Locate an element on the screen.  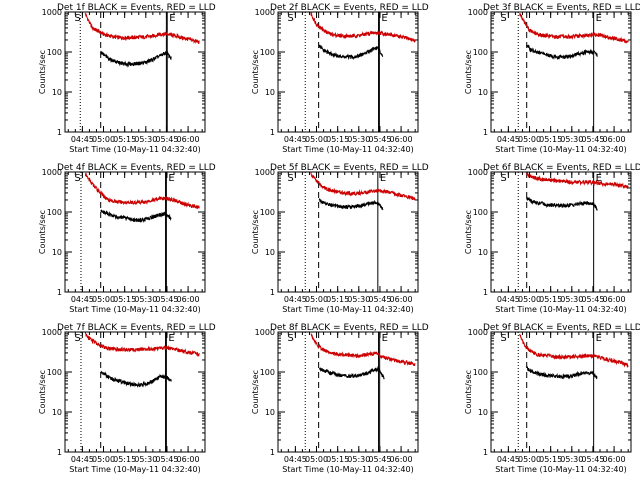
panel-title: Det 6f BLACK = Events, RED = LLD is located at coordinates (561, 168).